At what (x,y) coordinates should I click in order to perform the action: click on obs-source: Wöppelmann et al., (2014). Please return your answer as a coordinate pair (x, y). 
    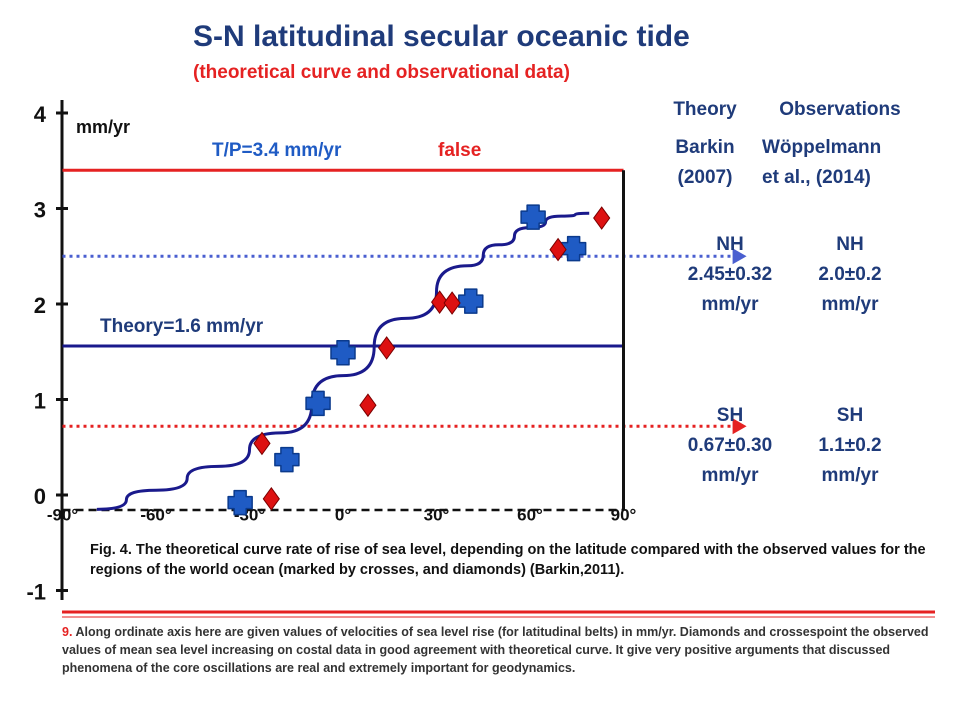
    Looking at the image, I should click on (842, 163).